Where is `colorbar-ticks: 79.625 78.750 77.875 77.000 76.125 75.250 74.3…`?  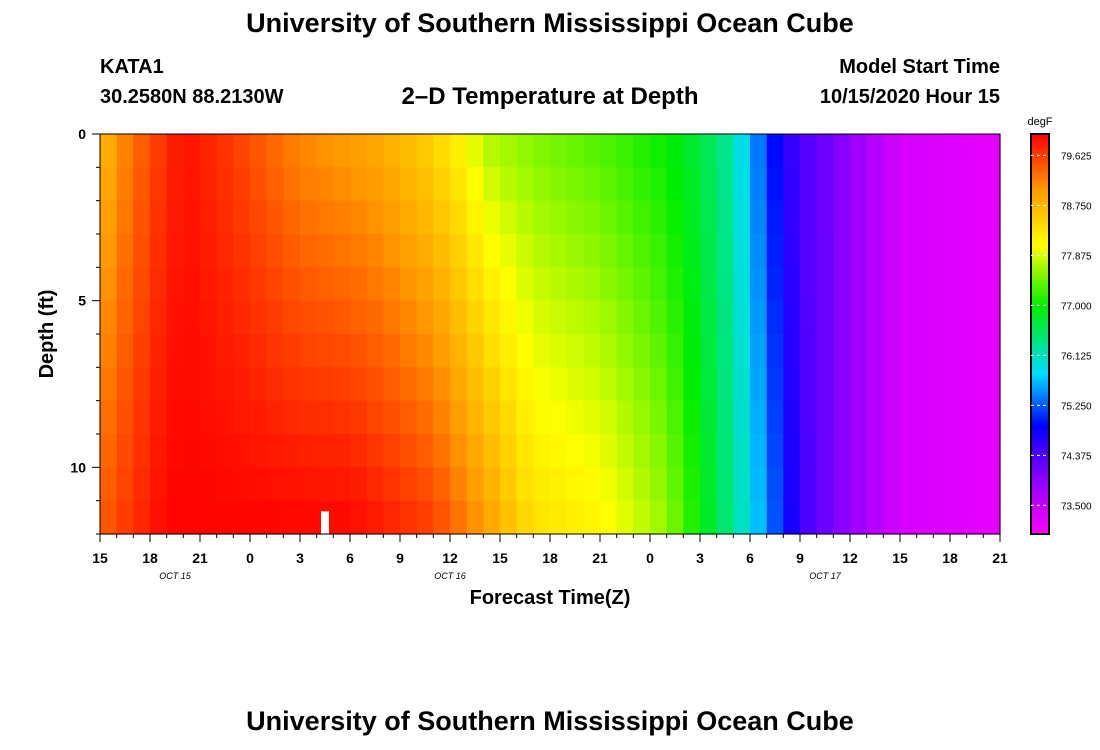 colorbar-ticks: 79.625 78.750 77.875 77.000 76.125 75.250 74.3… is located at coordinates (1061, 331).